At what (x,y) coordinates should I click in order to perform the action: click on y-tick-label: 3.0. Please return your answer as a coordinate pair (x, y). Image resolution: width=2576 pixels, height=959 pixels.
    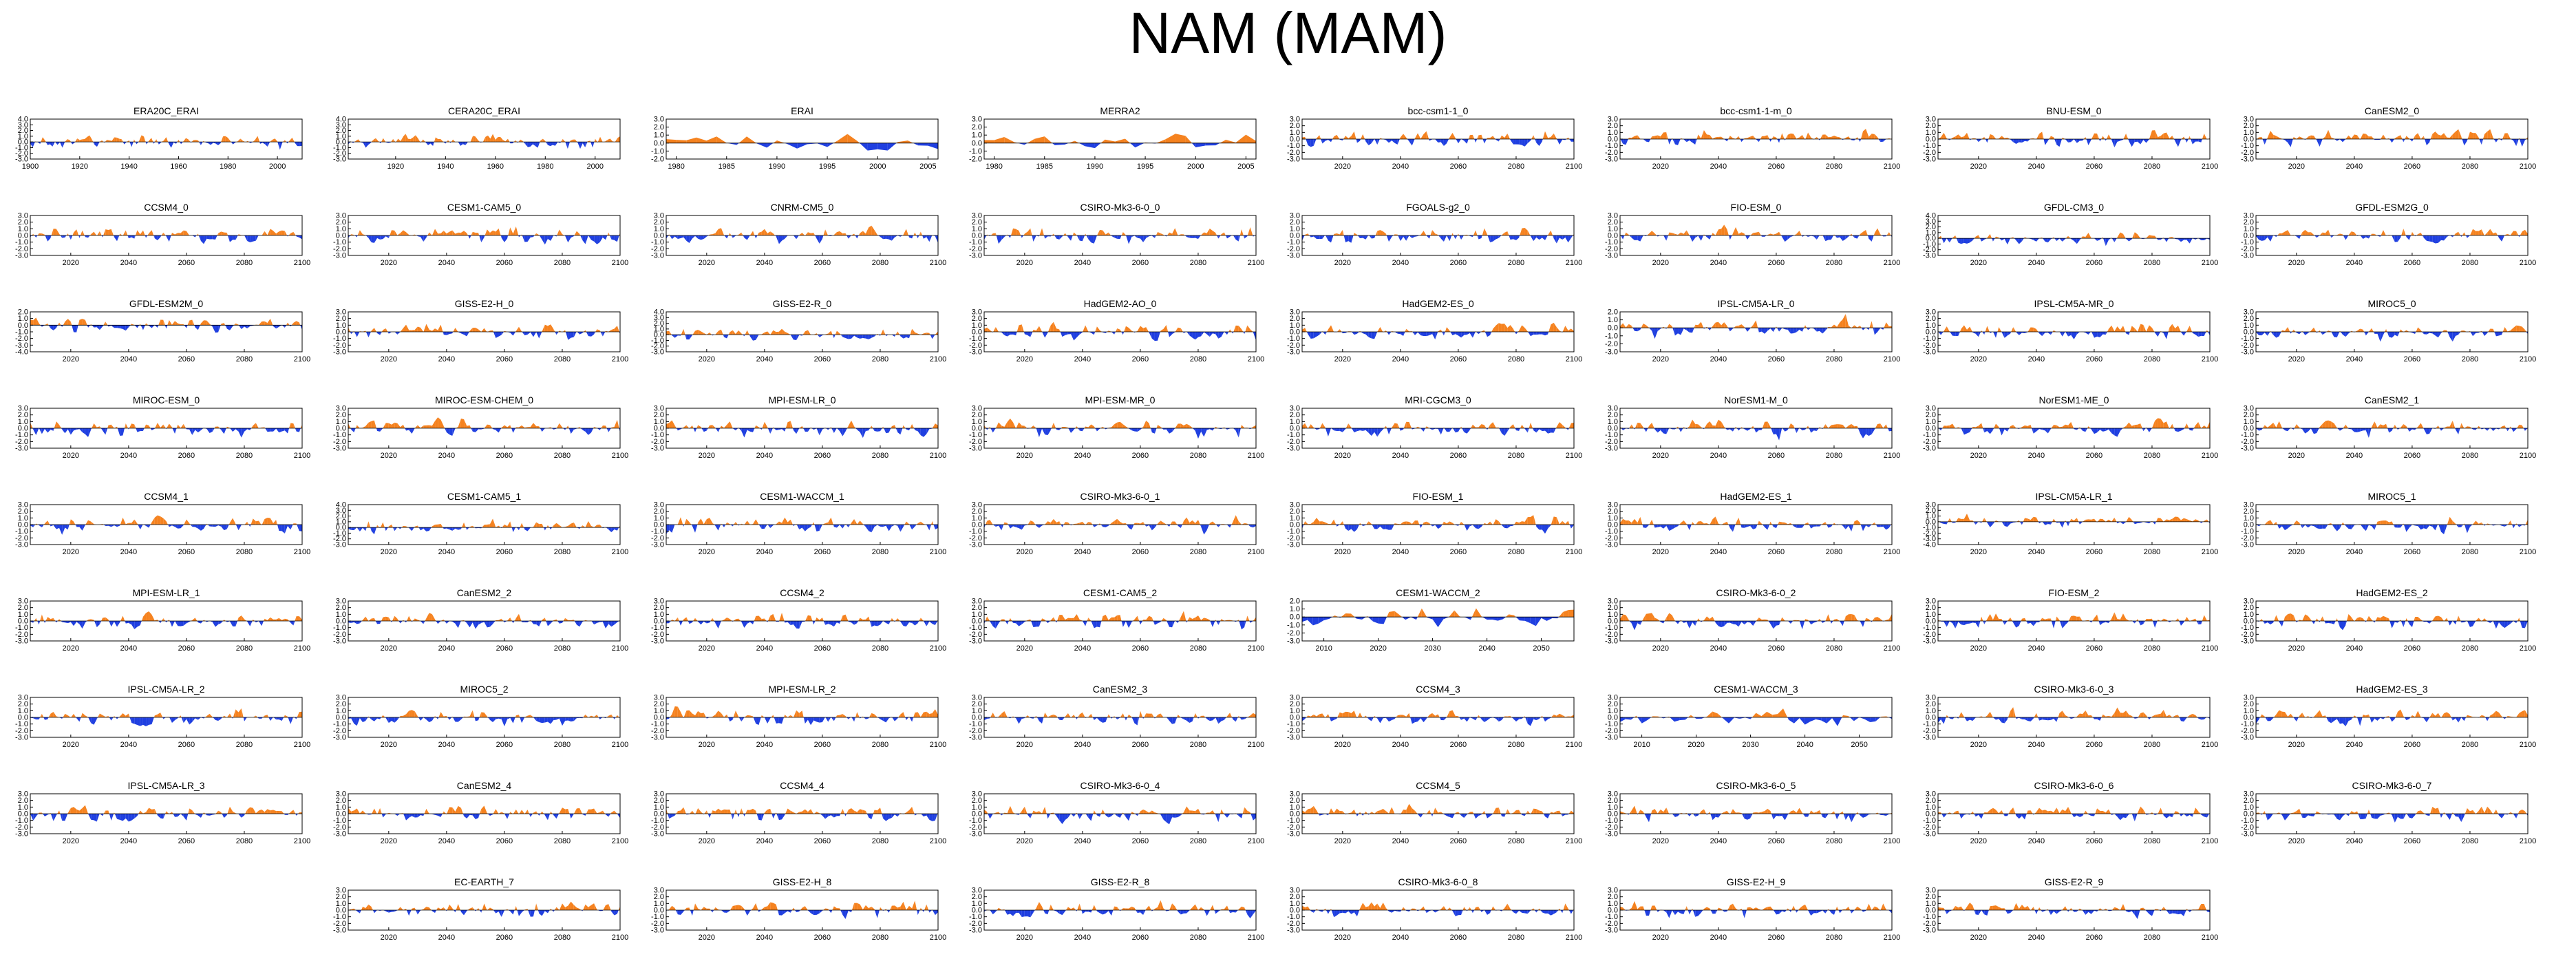
    Looking at the image, I should click on (1931, 312).